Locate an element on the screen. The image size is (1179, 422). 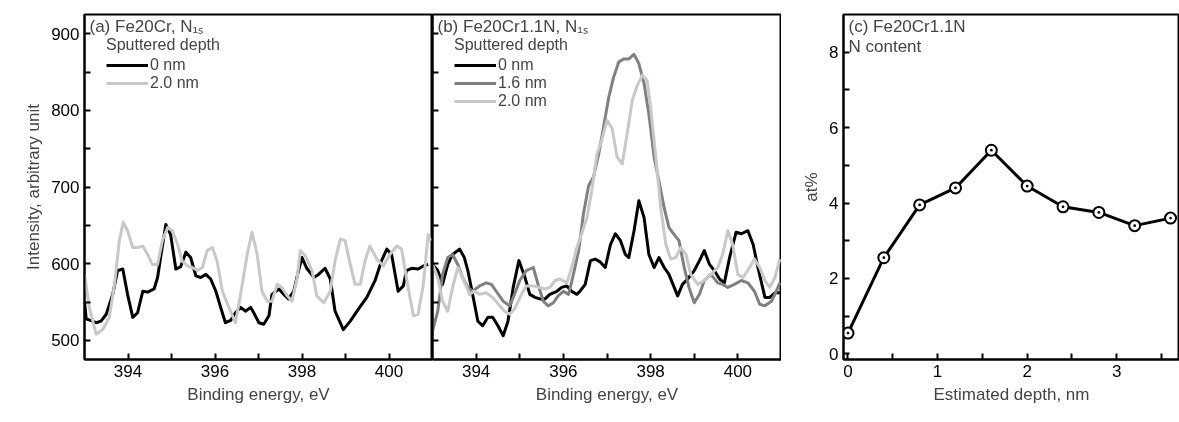
y-tick-label: 500 is located at coordinates (65, 341).